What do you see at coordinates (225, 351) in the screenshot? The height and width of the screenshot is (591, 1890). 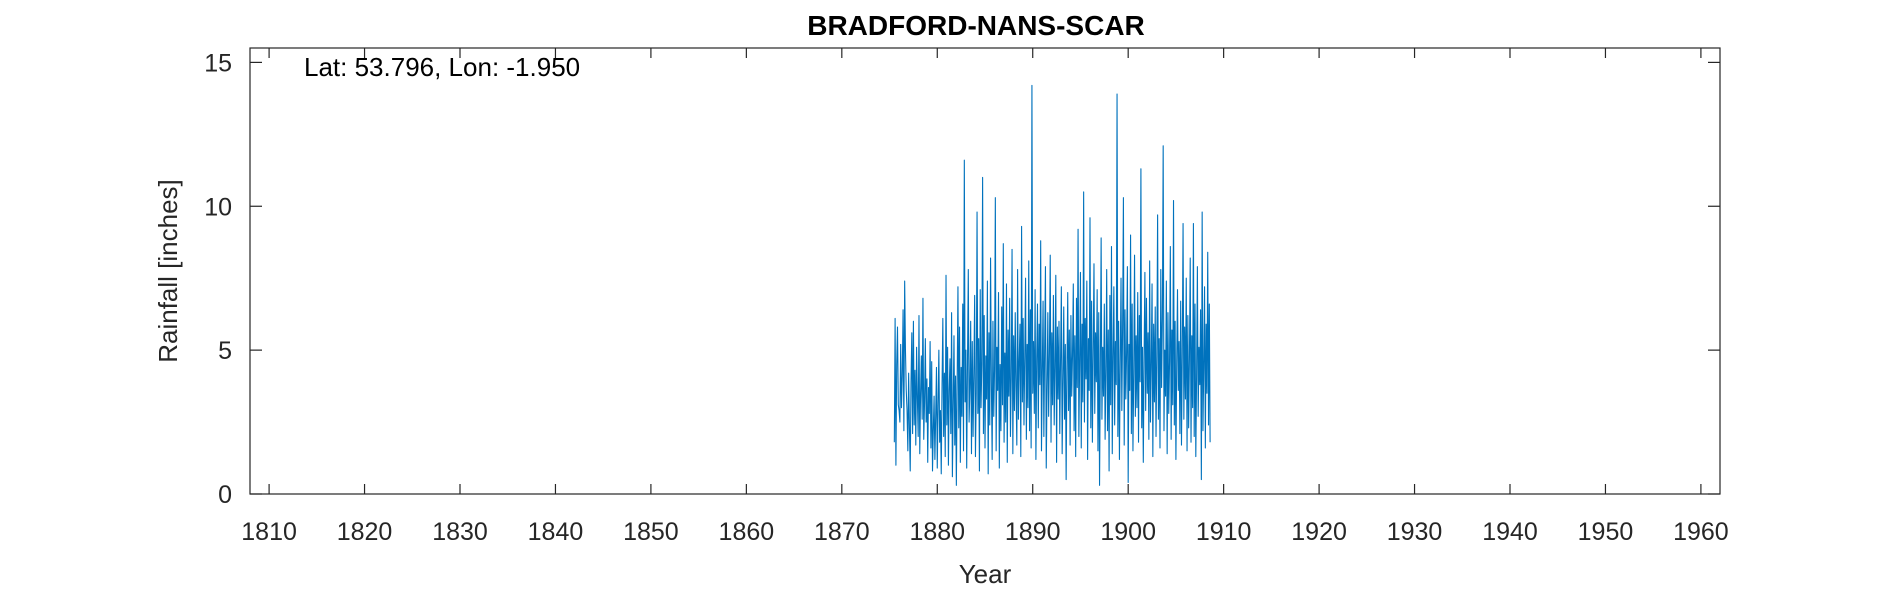 I see `y-tick-label: 5` at bounding box center [225, 351].